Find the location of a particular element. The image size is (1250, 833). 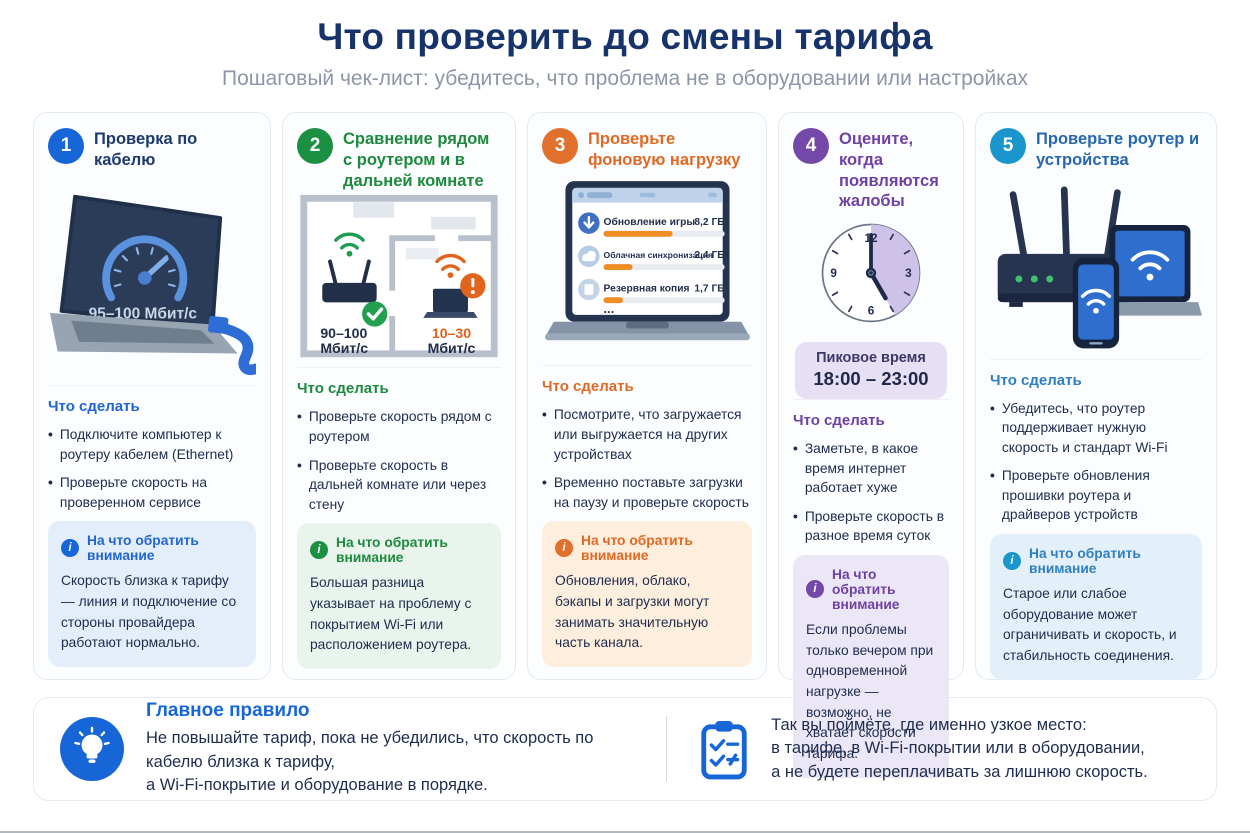

step-title: Оцените, когда появляются жалобы is located at coordinates (889, 170).